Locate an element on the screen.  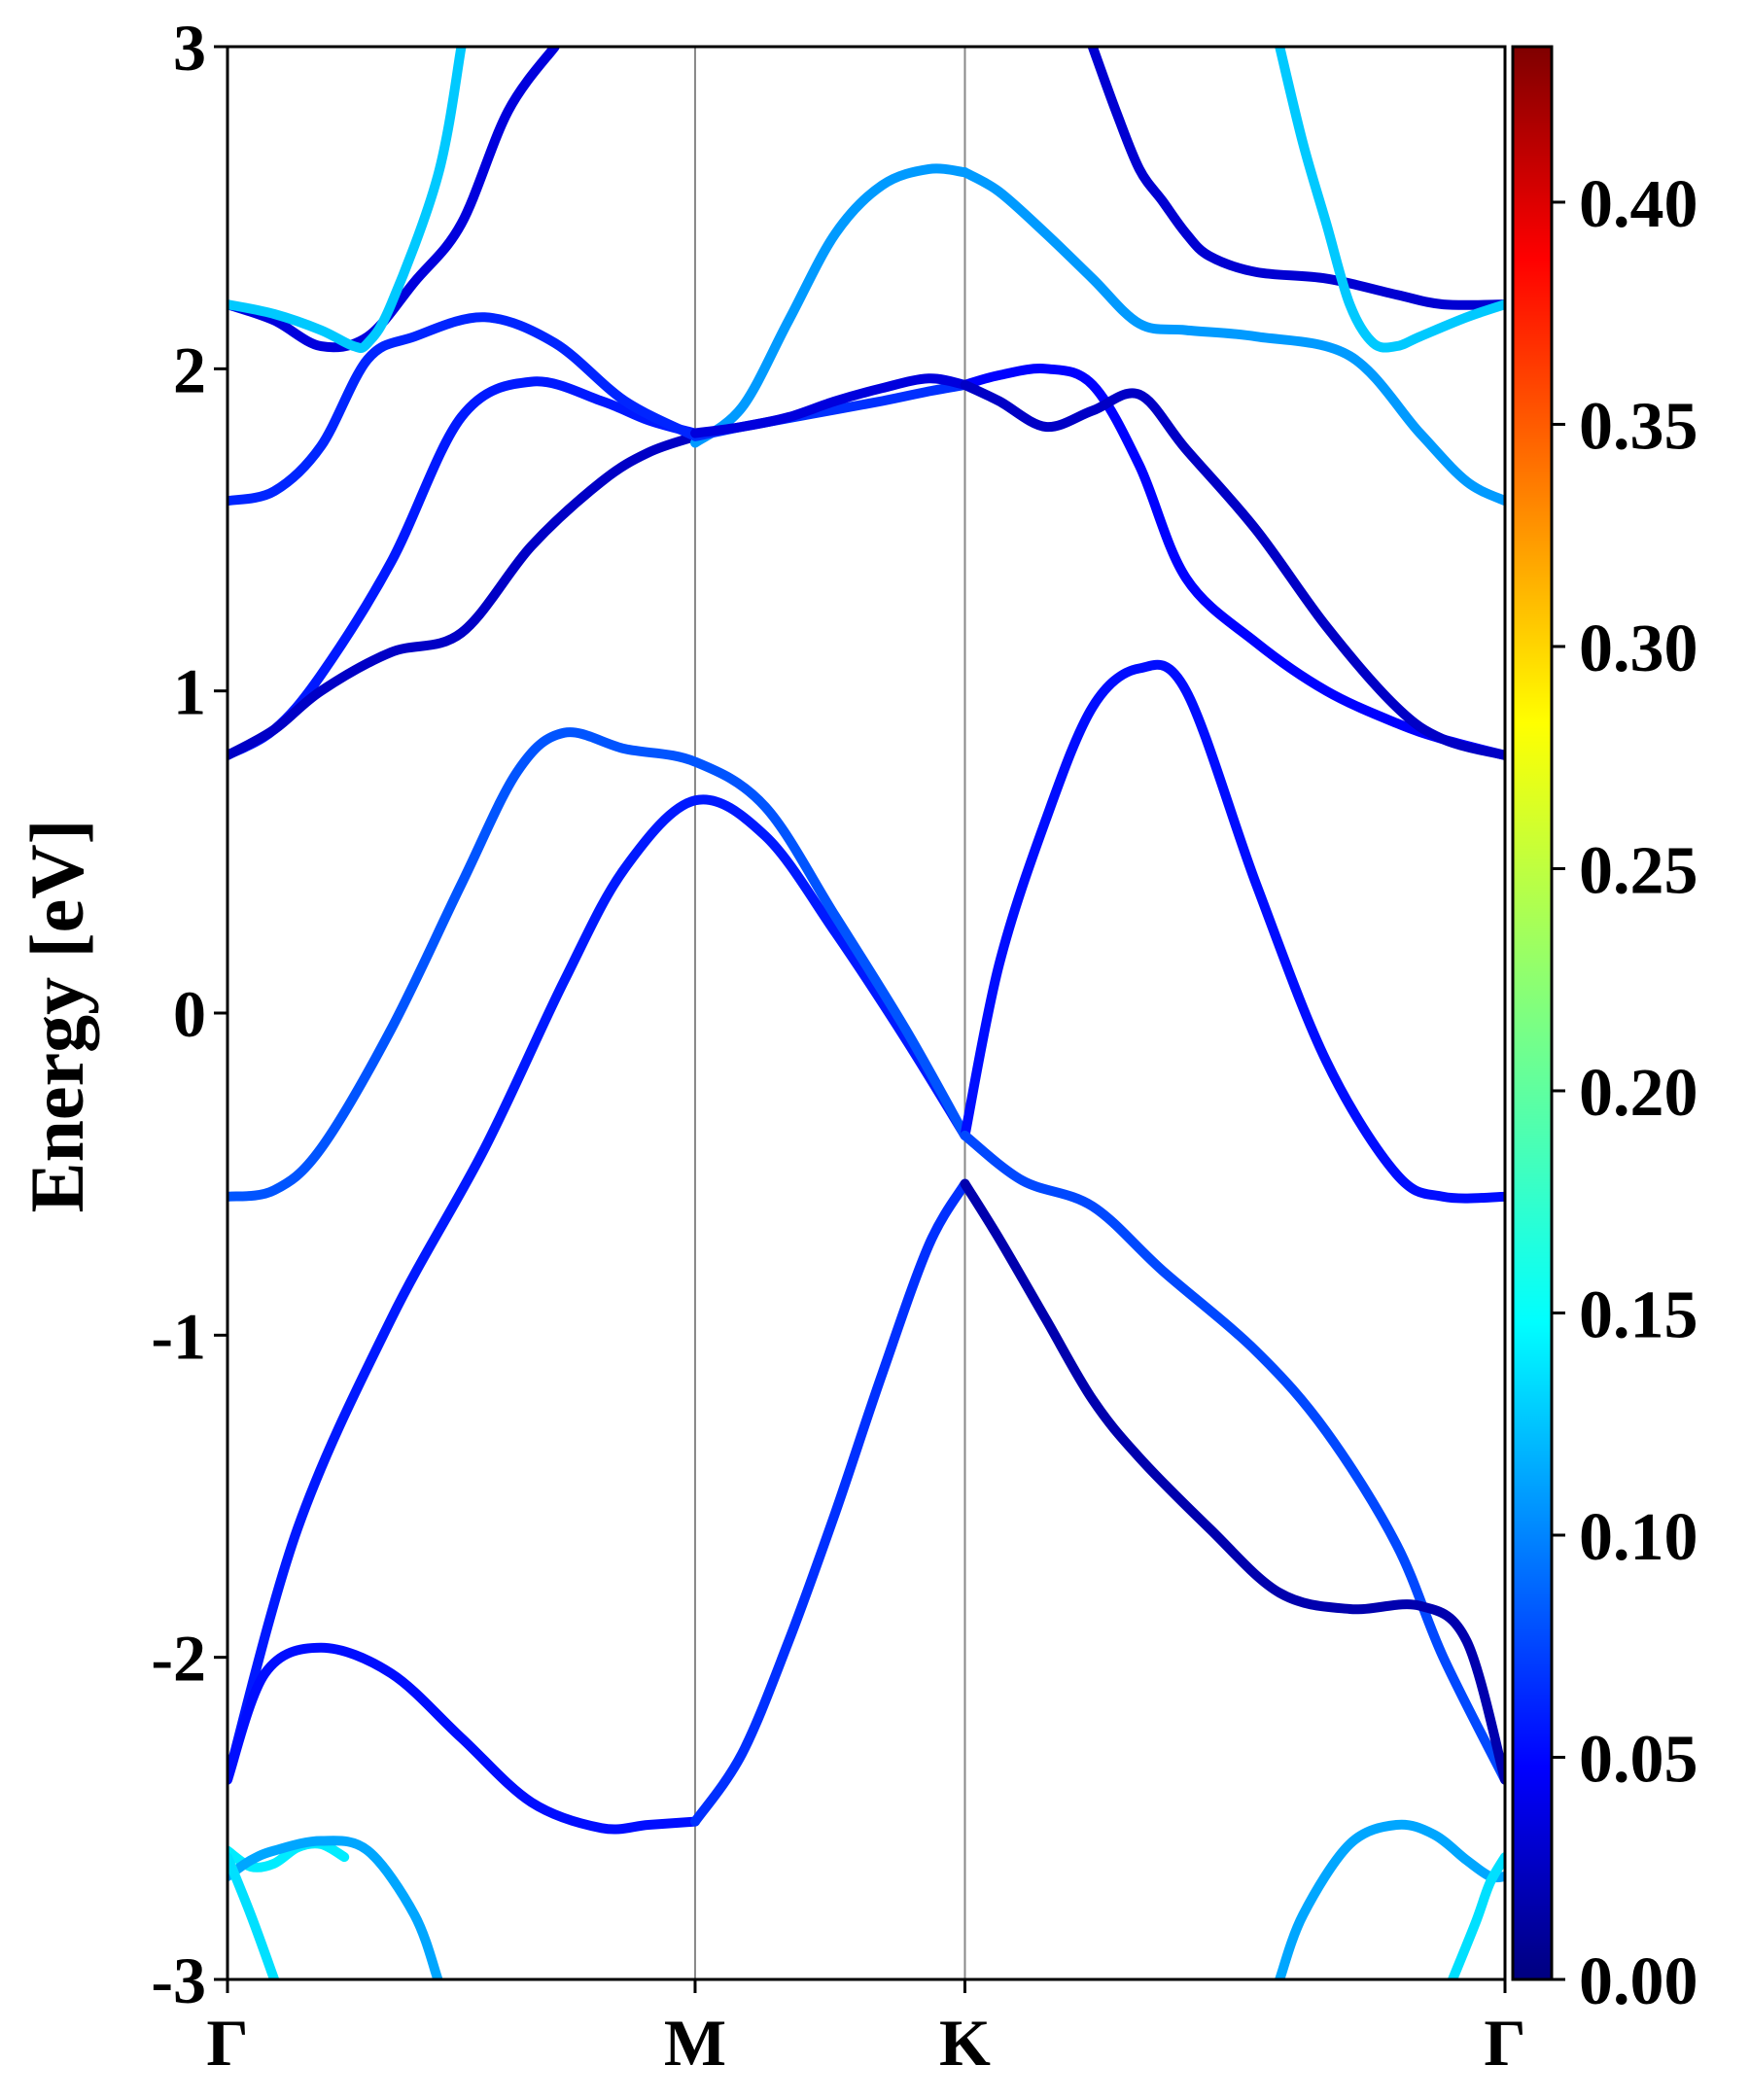
colorbar-tick-label-1: 0.05 is located at coordinates (1638, 1759).